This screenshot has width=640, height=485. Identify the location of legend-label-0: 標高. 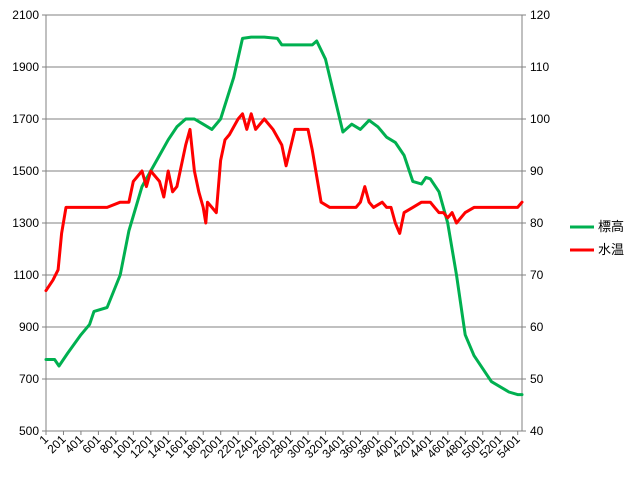
(611, 227).